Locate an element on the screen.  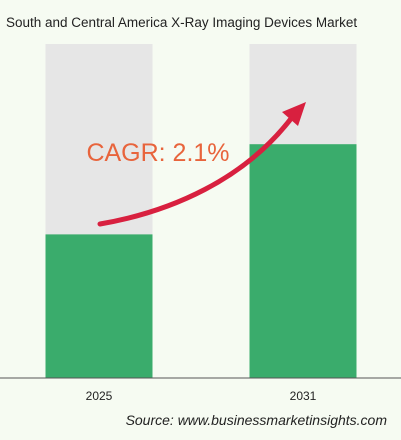
source-note: Source: www.businessmarketinsights.com is located at coordinates (256, 420).